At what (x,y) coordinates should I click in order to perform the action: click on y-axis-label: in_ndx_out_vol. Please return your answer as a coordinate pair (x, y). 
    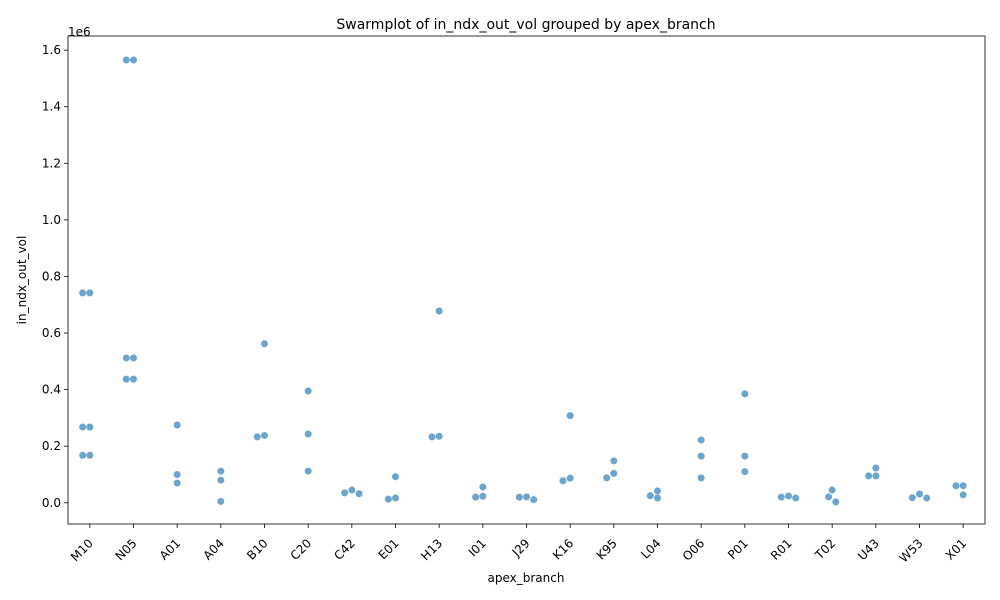
    Looking at the image, I should click on (22, 280).